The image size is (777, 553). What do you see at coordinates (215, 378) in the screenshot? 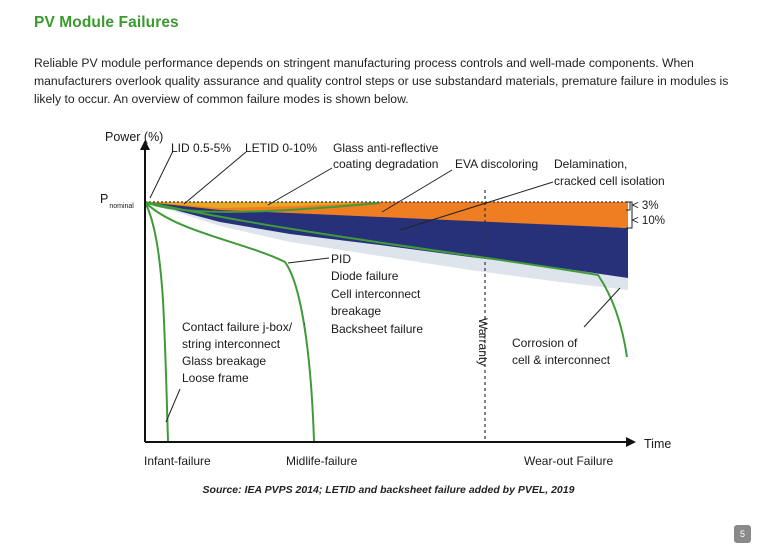
I see `label-infant-4: Loose frame` at bounding box center [215, 378].